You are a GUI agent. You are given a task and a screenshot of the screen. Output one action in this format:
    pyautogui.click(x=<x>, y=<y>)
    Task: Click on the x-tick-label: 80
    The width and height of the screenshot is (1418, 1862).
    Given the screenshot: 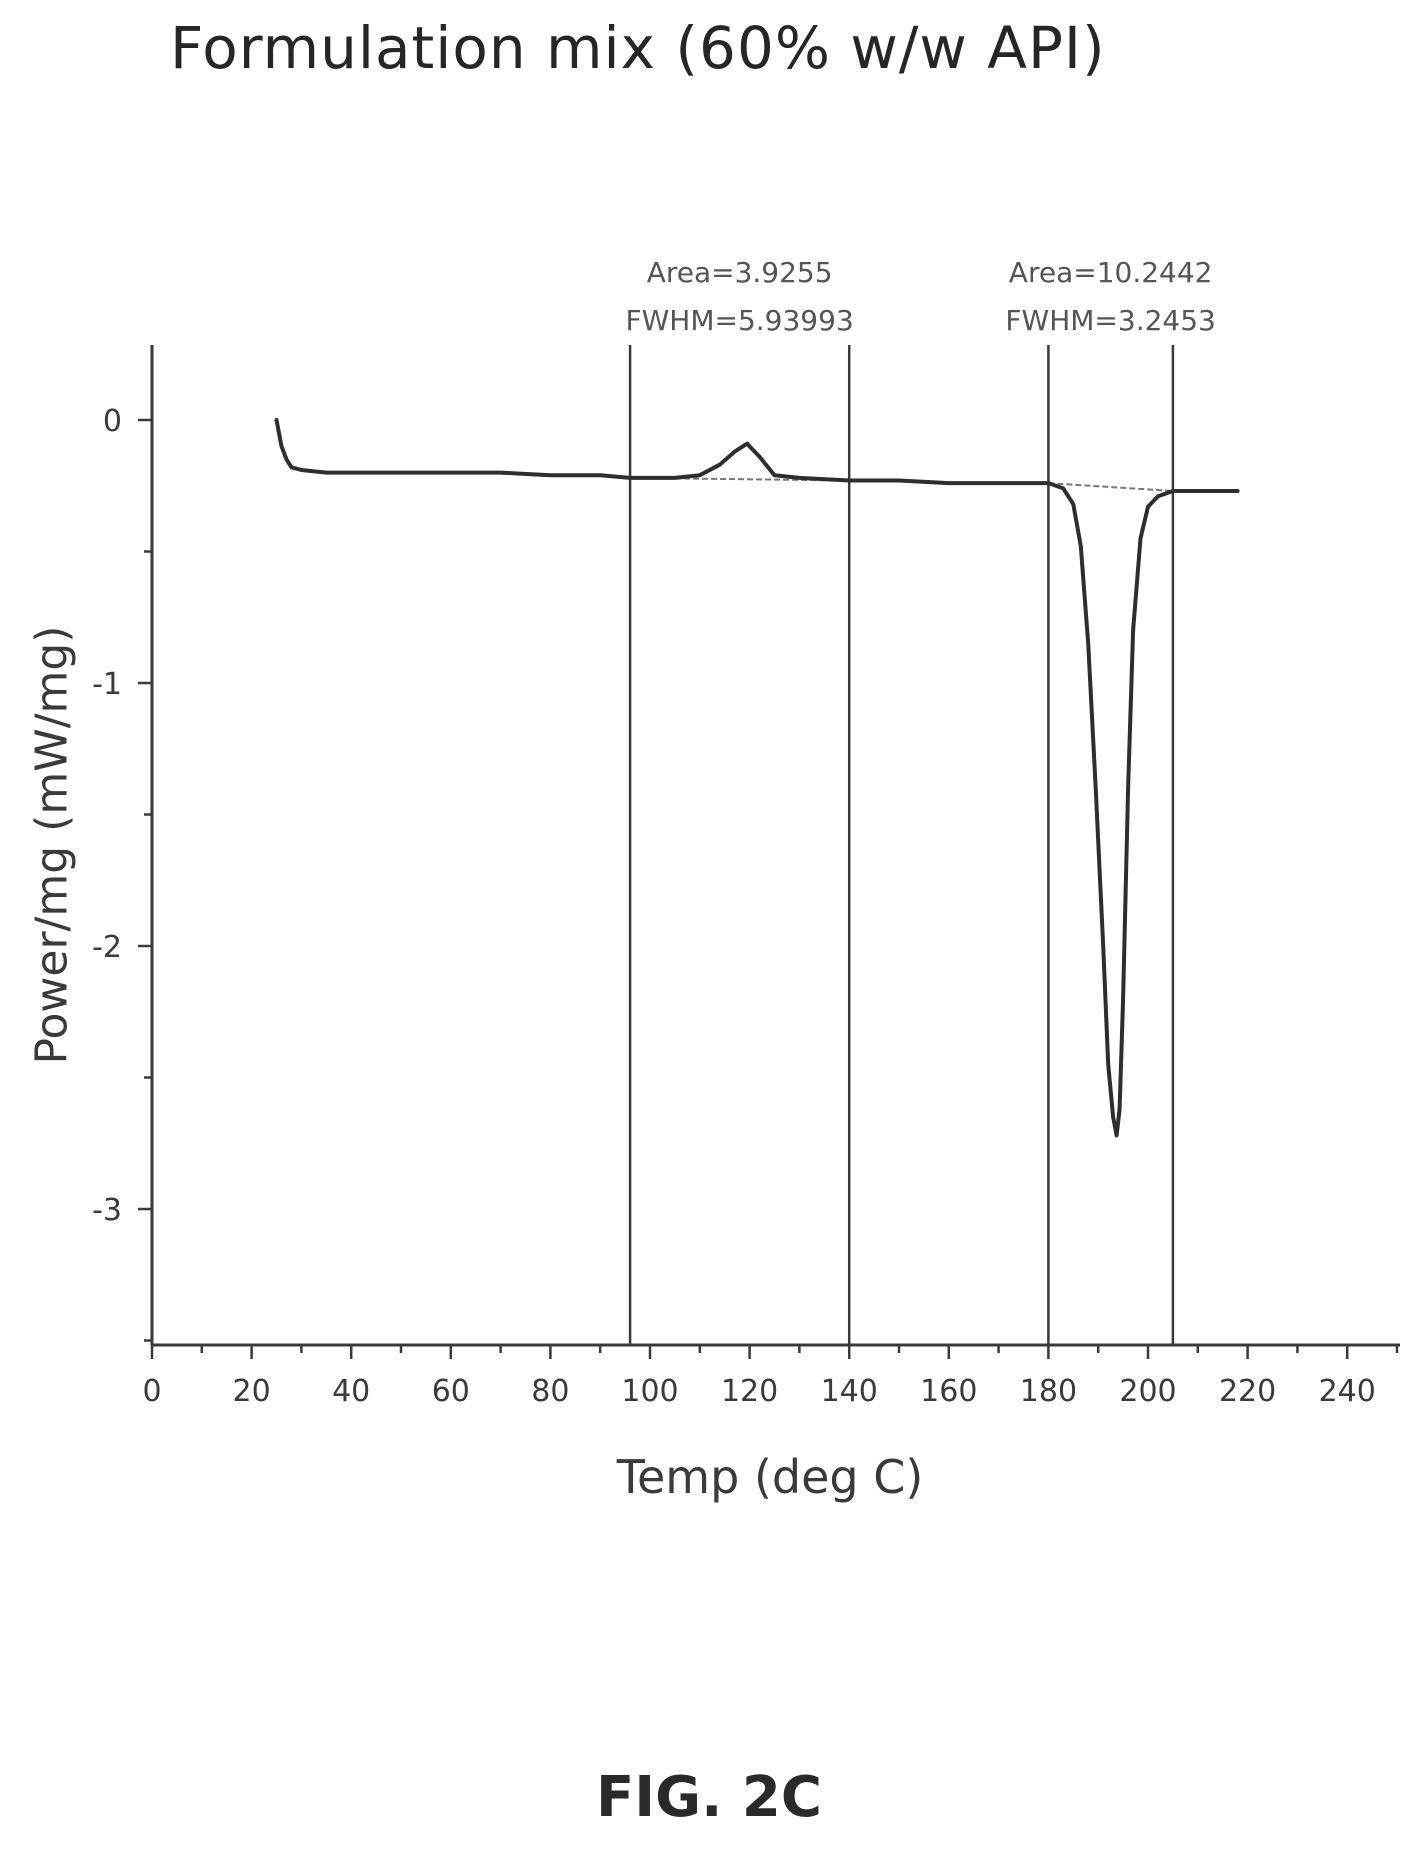 What is the action you would take?
    pyautogui.click(x=550, y=1391)
    